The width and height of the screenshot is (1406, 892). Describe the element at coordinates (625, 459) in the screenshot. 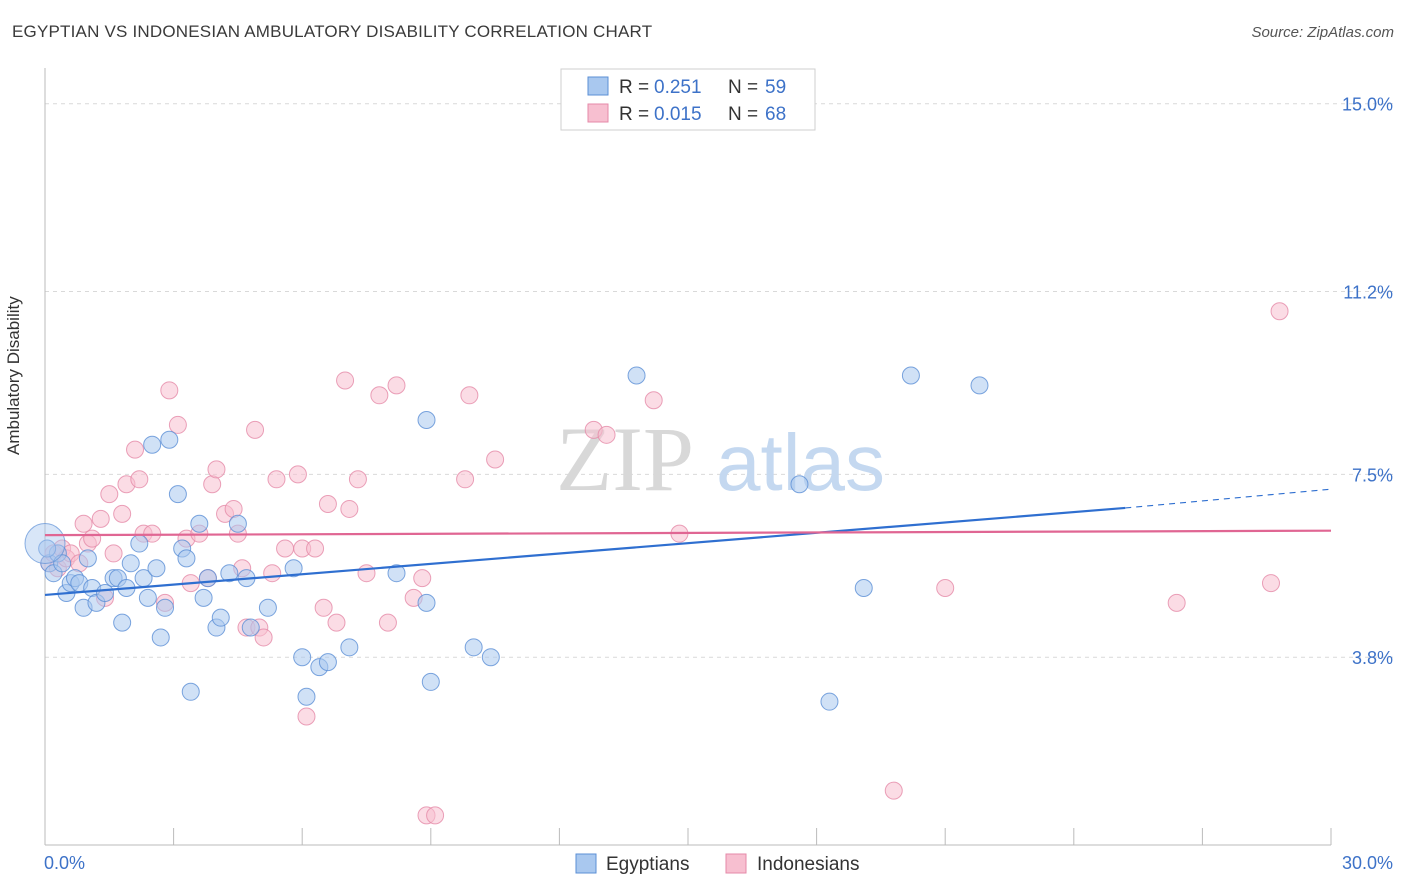

I see `watermark-zip: ZIP` at that location.